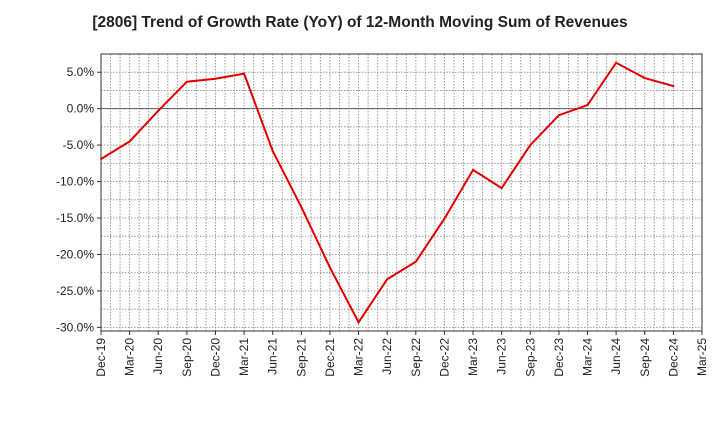 Image resolution: width=720 pixels, height=440 pixels. What do you see at coordinates (101, 357) in the screenshot?
I see `x-tick-label: Dec-19` at bounding box center [101, 357].